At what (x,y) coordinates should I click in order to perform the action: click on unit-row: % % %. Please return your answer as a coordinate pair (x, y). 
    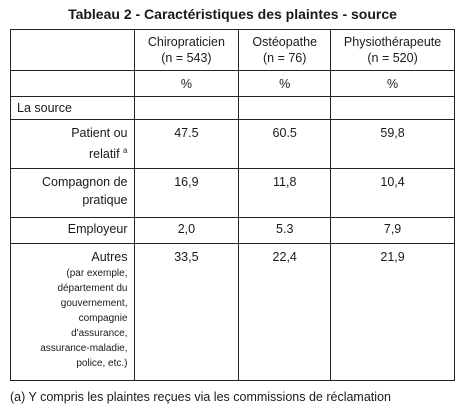
    Looking at the image, I should click on (232, 83).